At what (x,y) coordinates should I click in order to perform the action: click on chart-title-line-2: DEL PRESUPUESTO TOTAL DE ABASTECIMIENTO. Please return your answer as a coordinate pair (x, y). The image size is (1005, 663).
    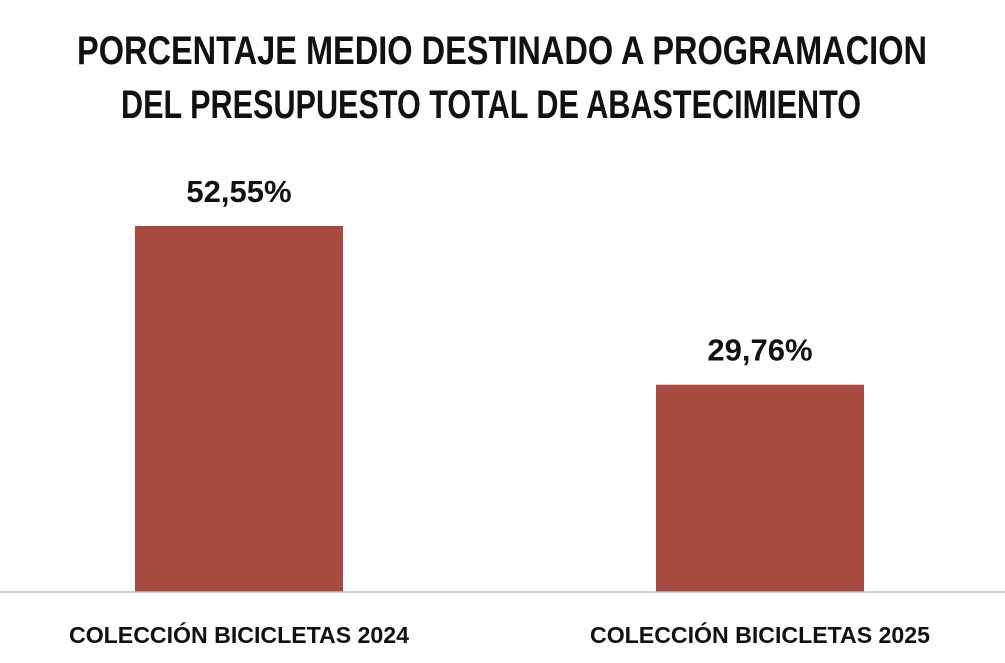
    Looking at the image, I should click on (491, 105).